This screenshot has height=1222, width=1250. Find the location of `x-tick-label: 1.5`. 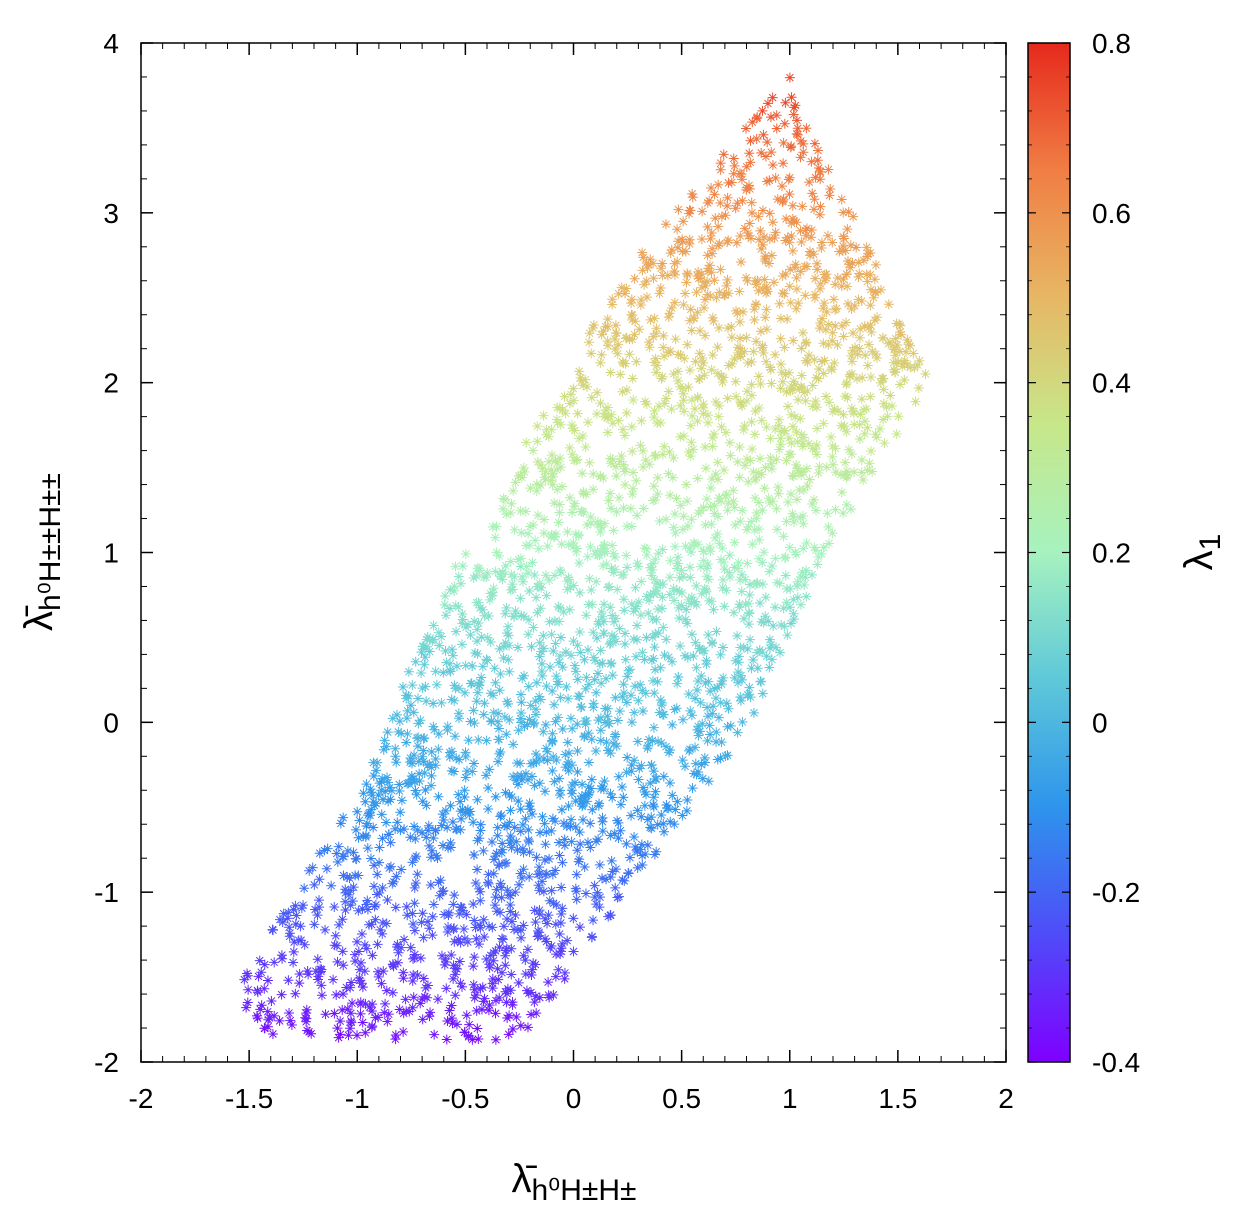

x-tick-label: 1.5 is located at coordinates (897, 1098).